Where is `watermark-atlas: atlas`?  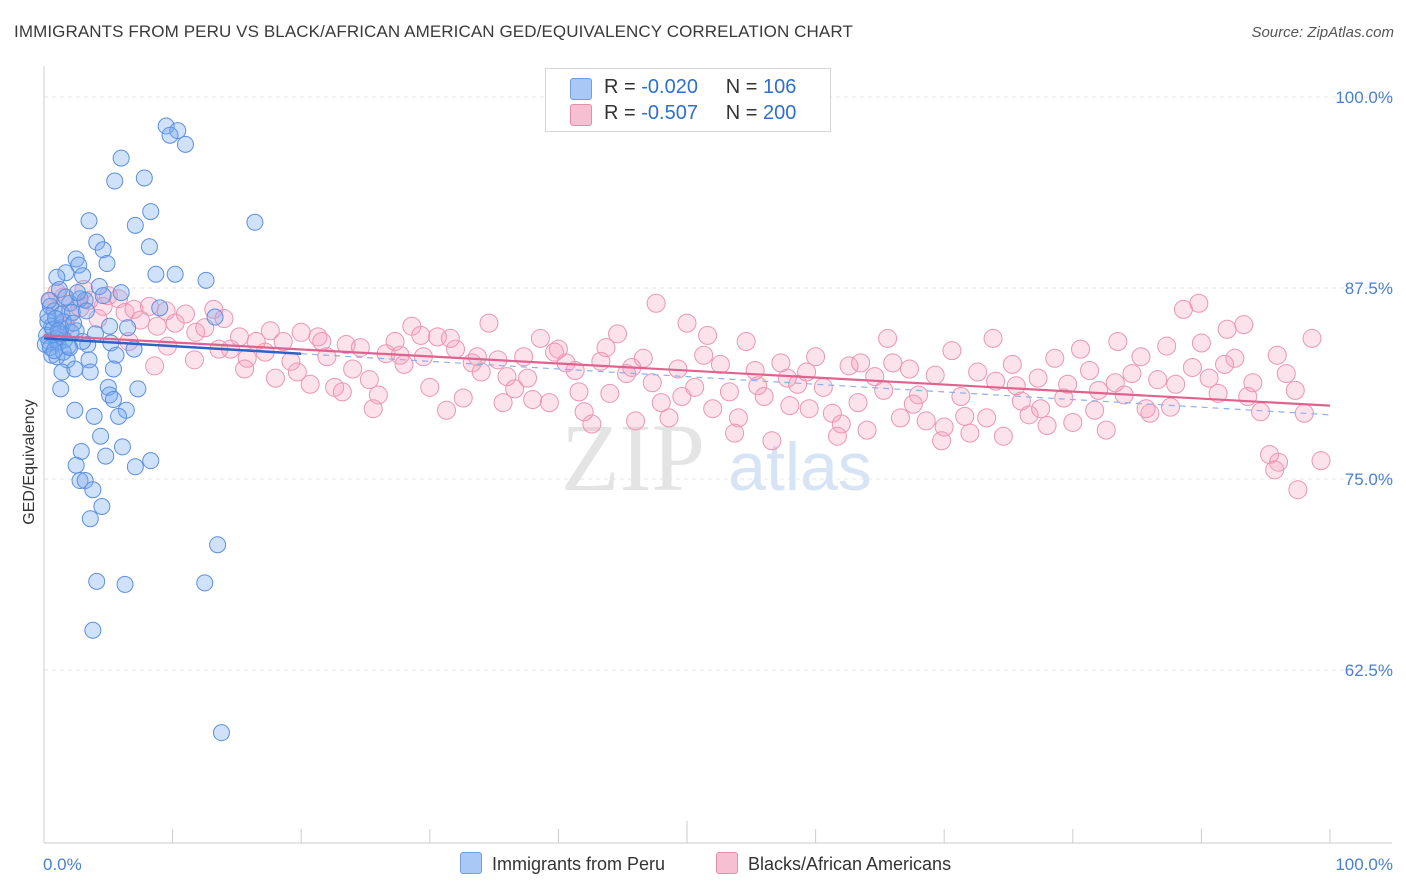
watermark-atlas: atlas is located at coordinates (800, 467).